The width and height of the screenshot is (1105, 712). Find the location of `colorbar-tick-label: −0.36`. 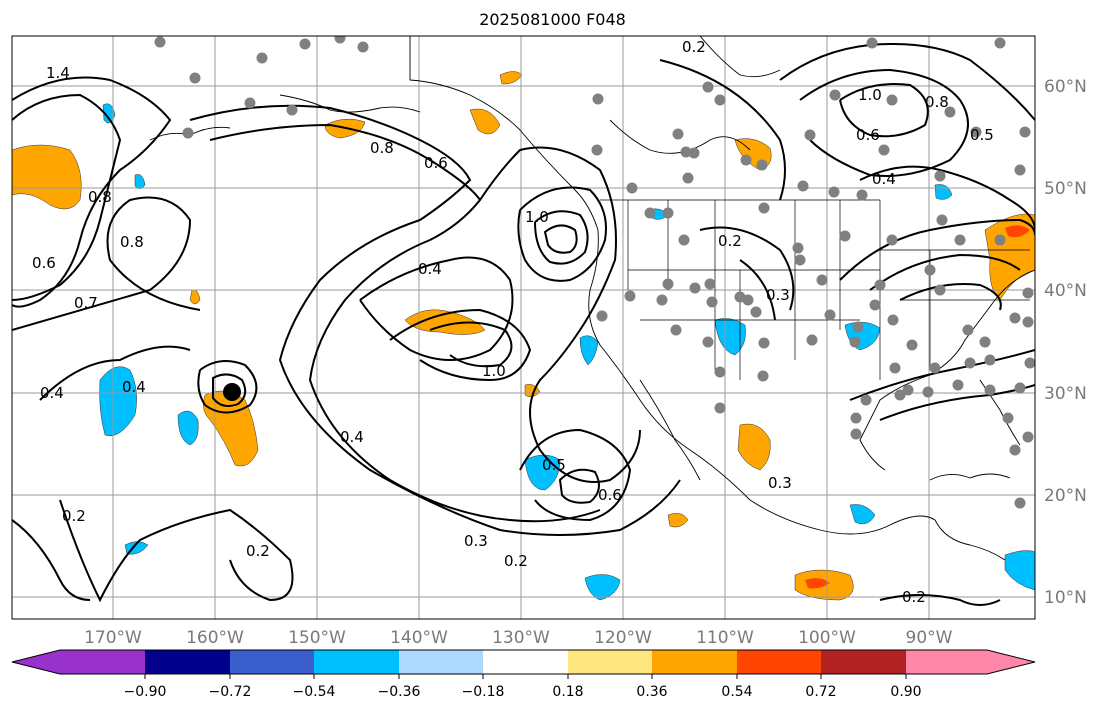

colorbar-tick-label: −0.36 is located at coordinates (399, 692).